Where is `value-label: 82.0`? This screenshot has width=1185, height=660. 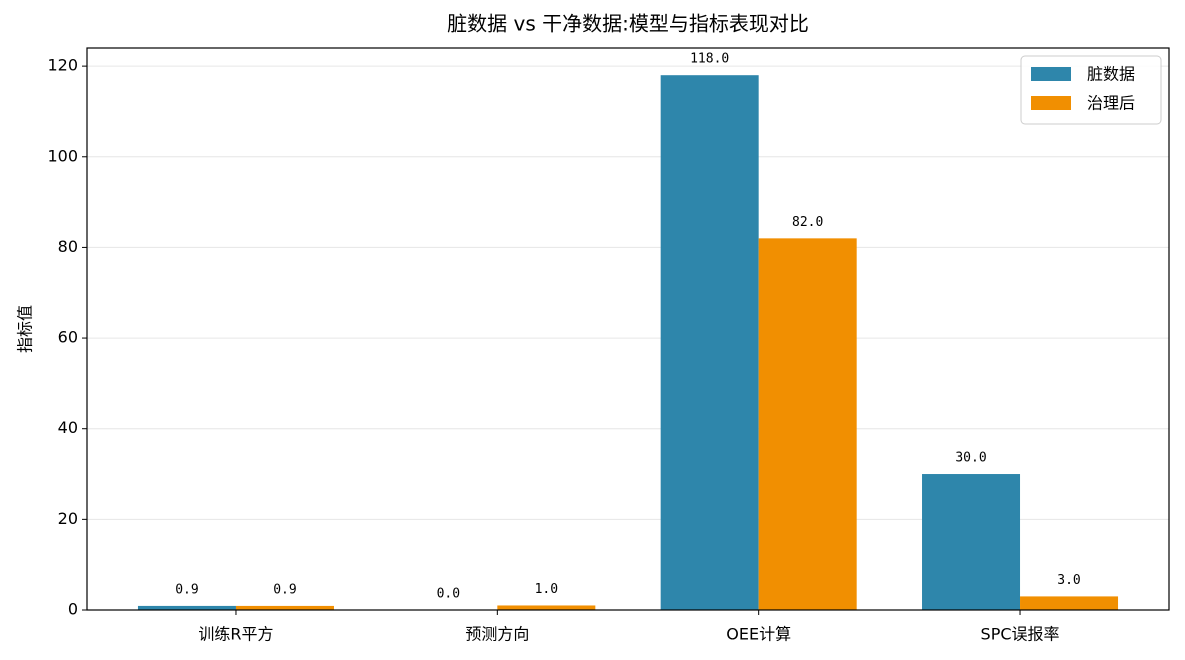 value-label: 82.0 is located at coordinates (807, 222).